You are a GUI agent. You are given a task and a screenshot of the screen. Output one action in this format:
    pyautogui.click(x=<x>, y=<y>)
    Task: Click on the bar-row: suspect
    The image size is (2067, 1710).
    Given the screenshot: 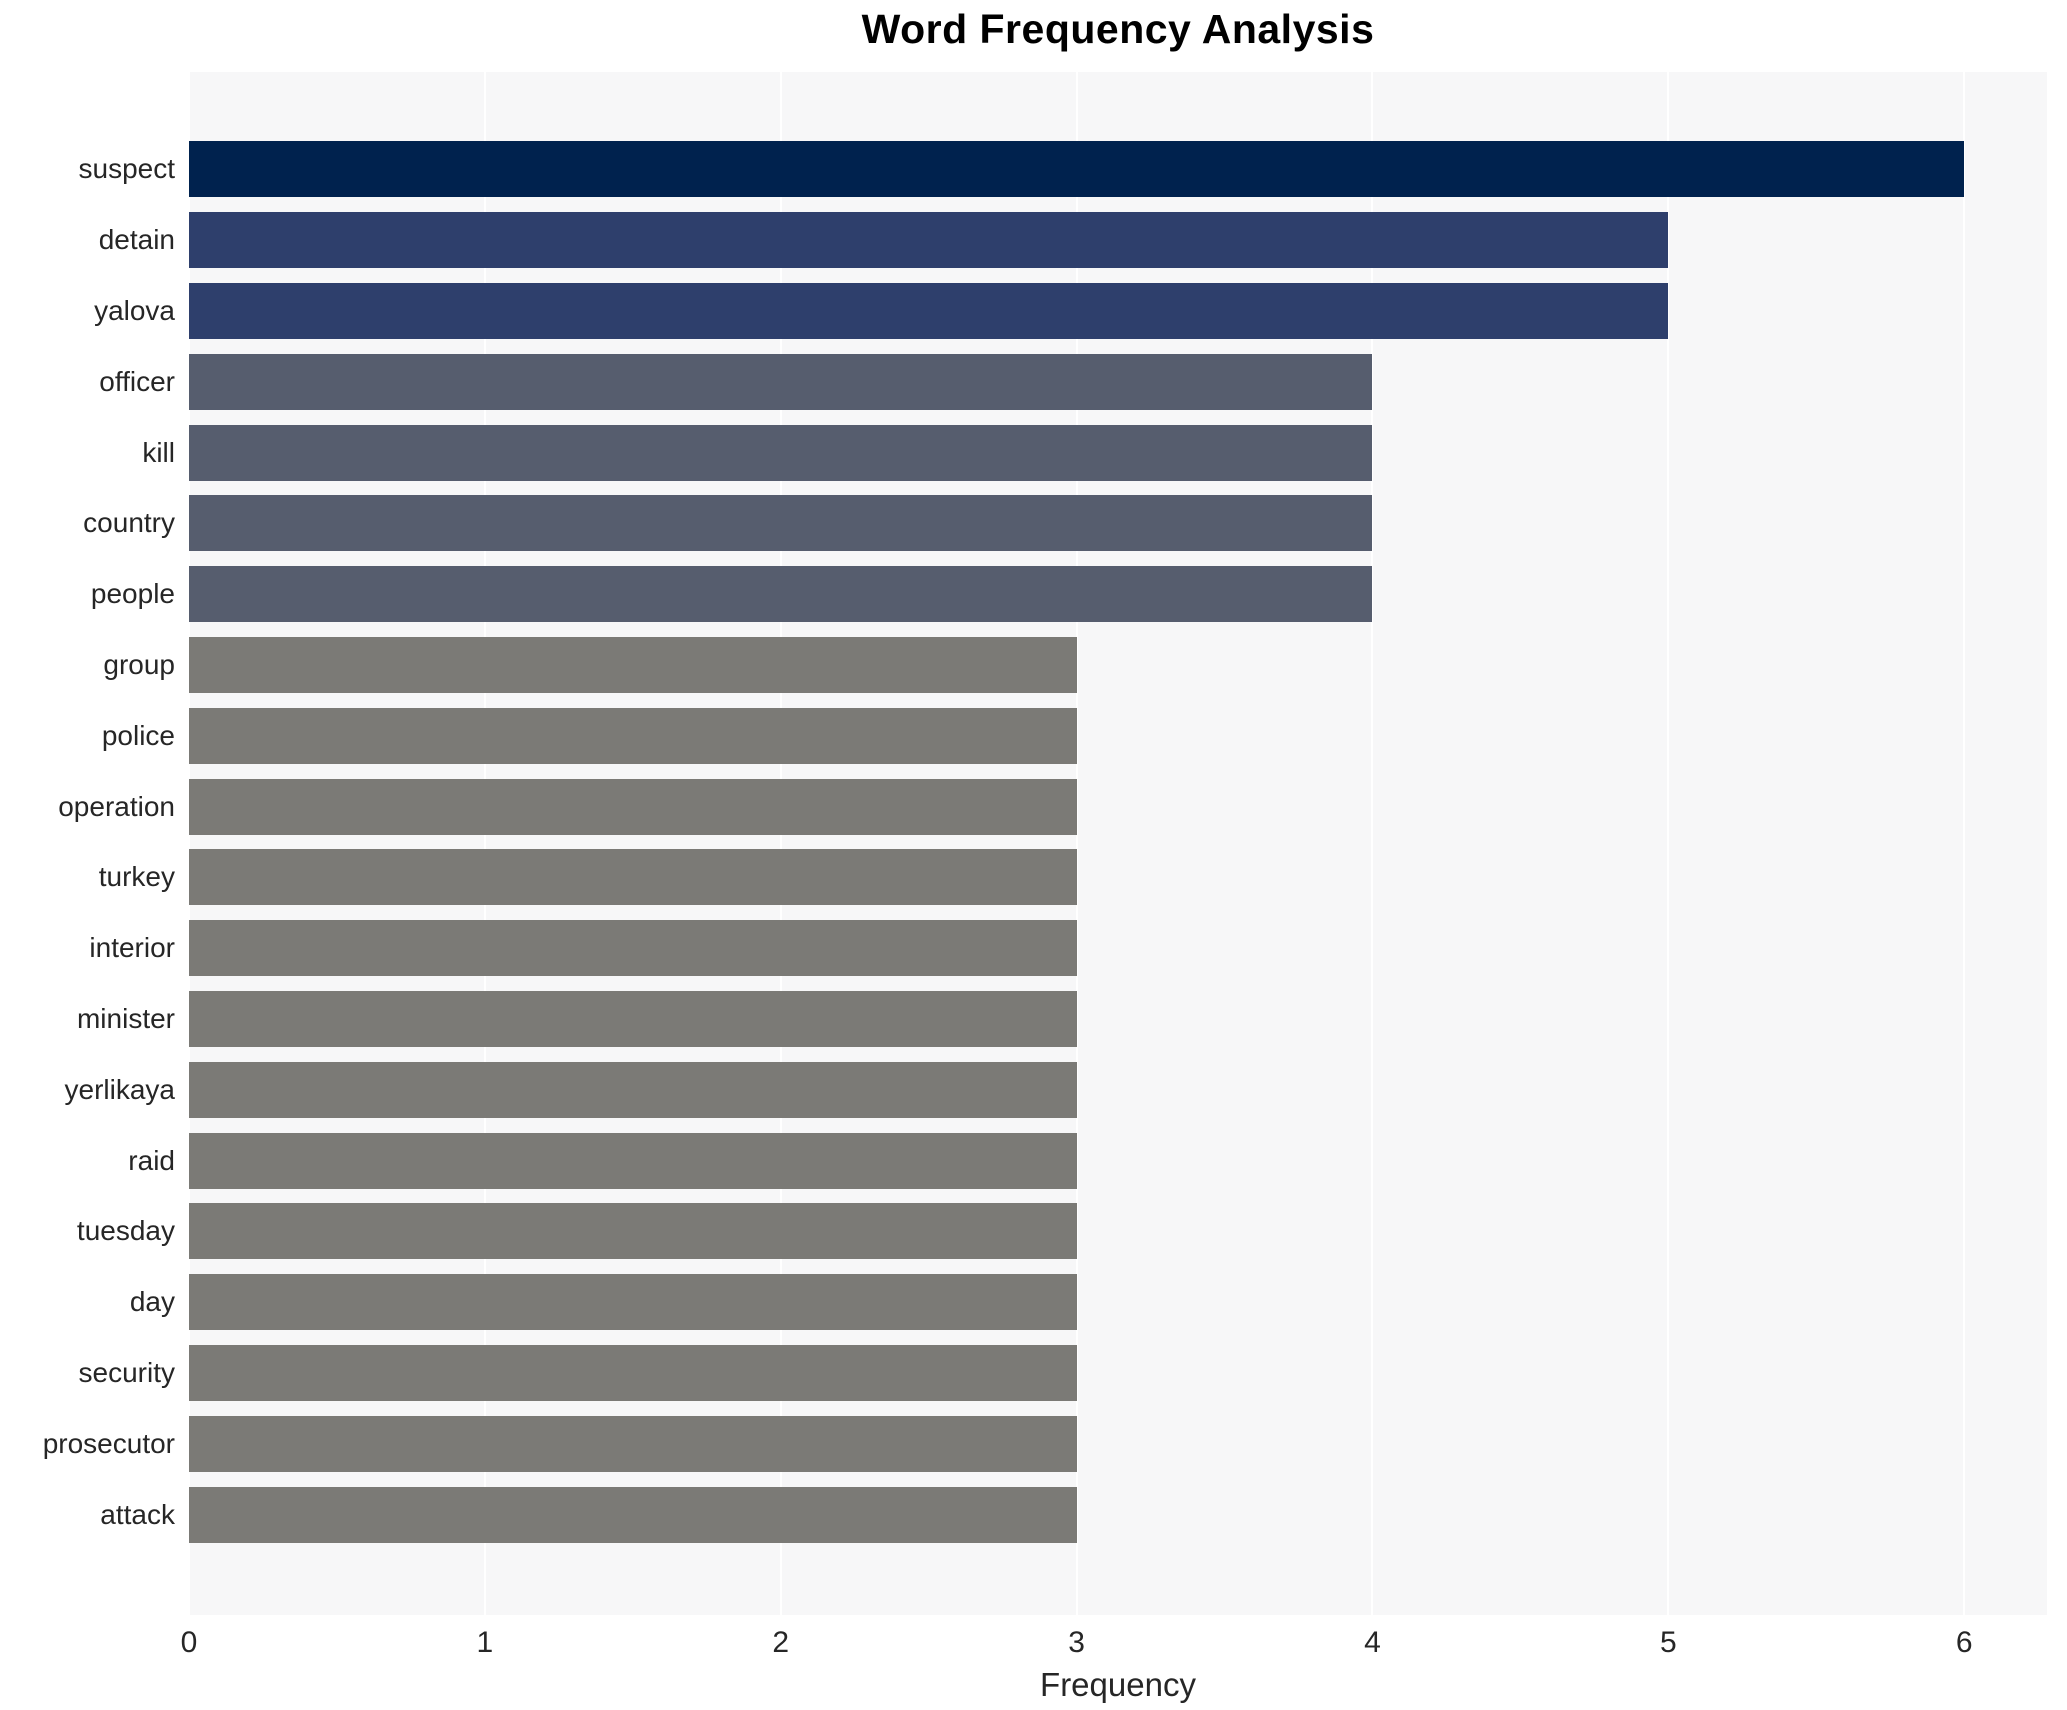 What is the action you would take?
    pyautogui.click(x=1063, y=169)
    